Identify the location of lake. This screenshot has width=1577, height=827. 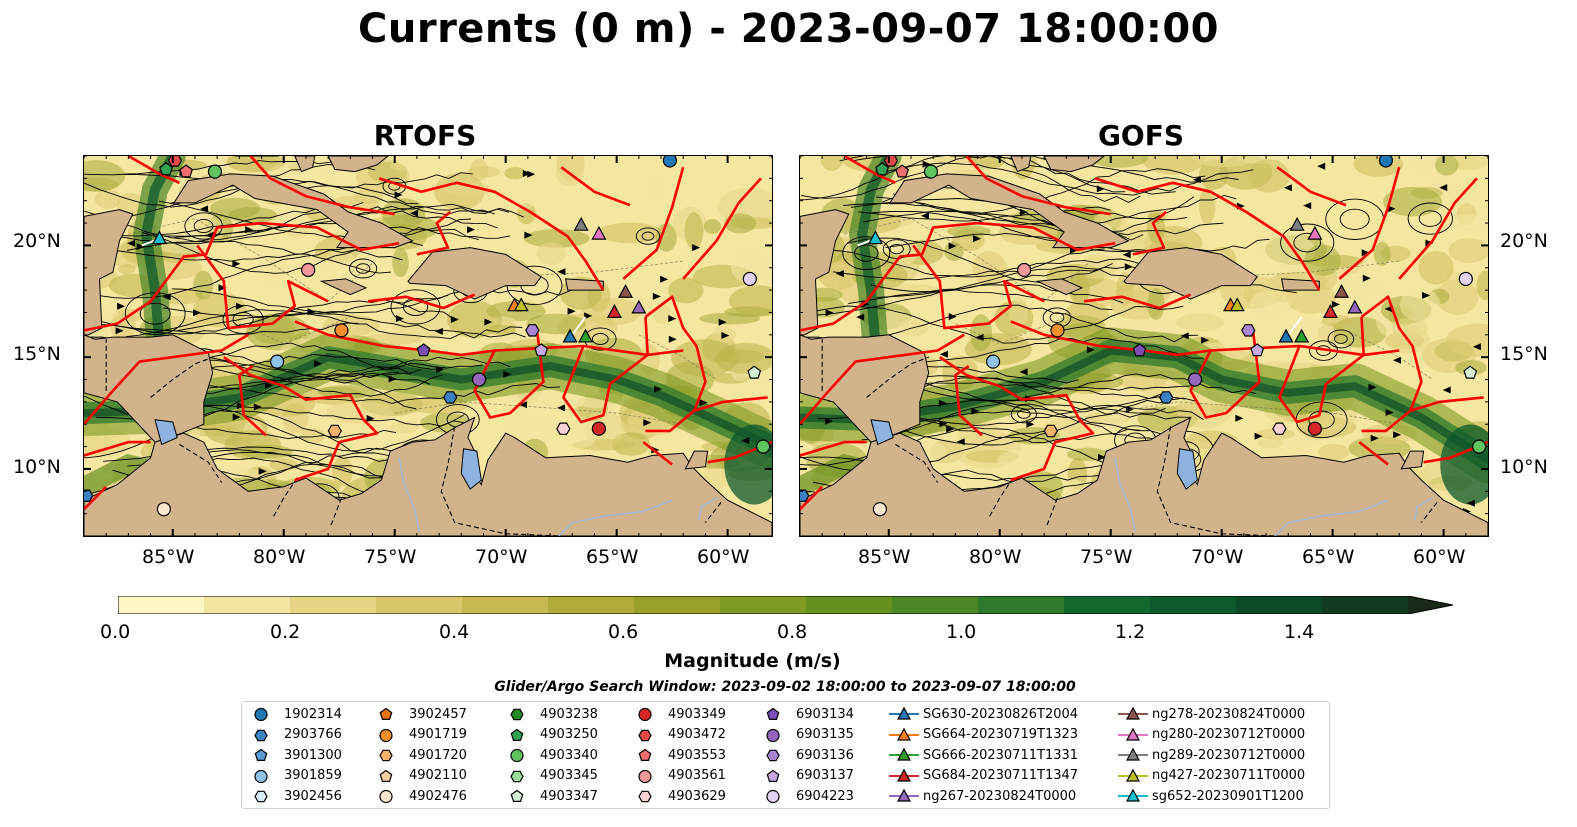
(471, 469).